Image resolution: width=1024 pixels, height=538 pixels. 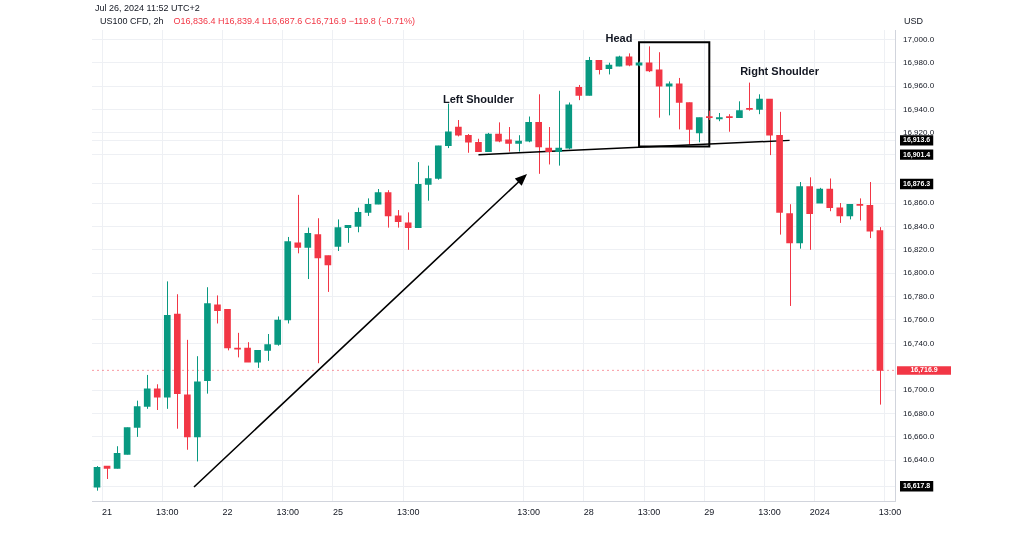 What do you see at coordinates (147, 8) in the screenshot?
I see `text: Jul 26, 2024 11:52 UTC+2` at bounding box center [147, 8].